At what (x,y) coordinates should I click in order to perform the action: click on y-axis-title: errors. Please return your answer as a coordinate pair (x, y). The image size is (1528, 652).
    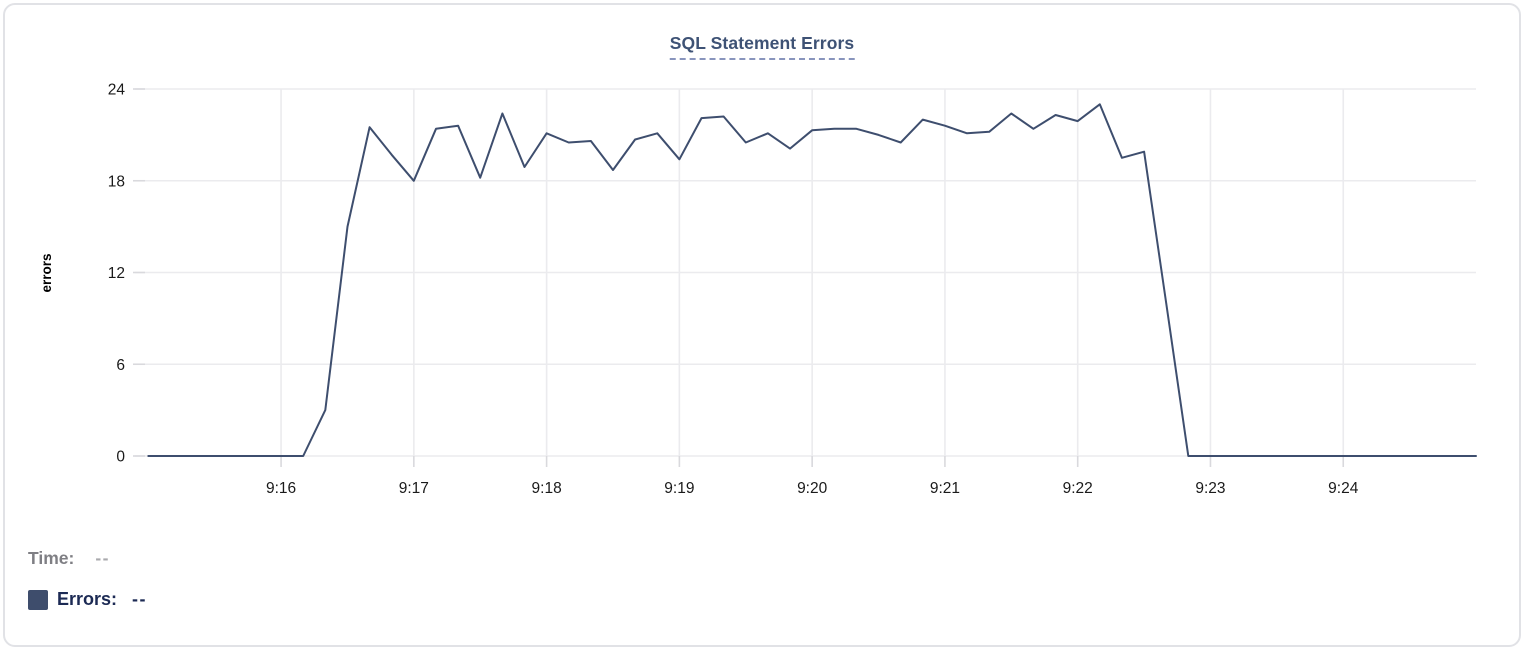
    Looking at the image, I should click on (46, 272).